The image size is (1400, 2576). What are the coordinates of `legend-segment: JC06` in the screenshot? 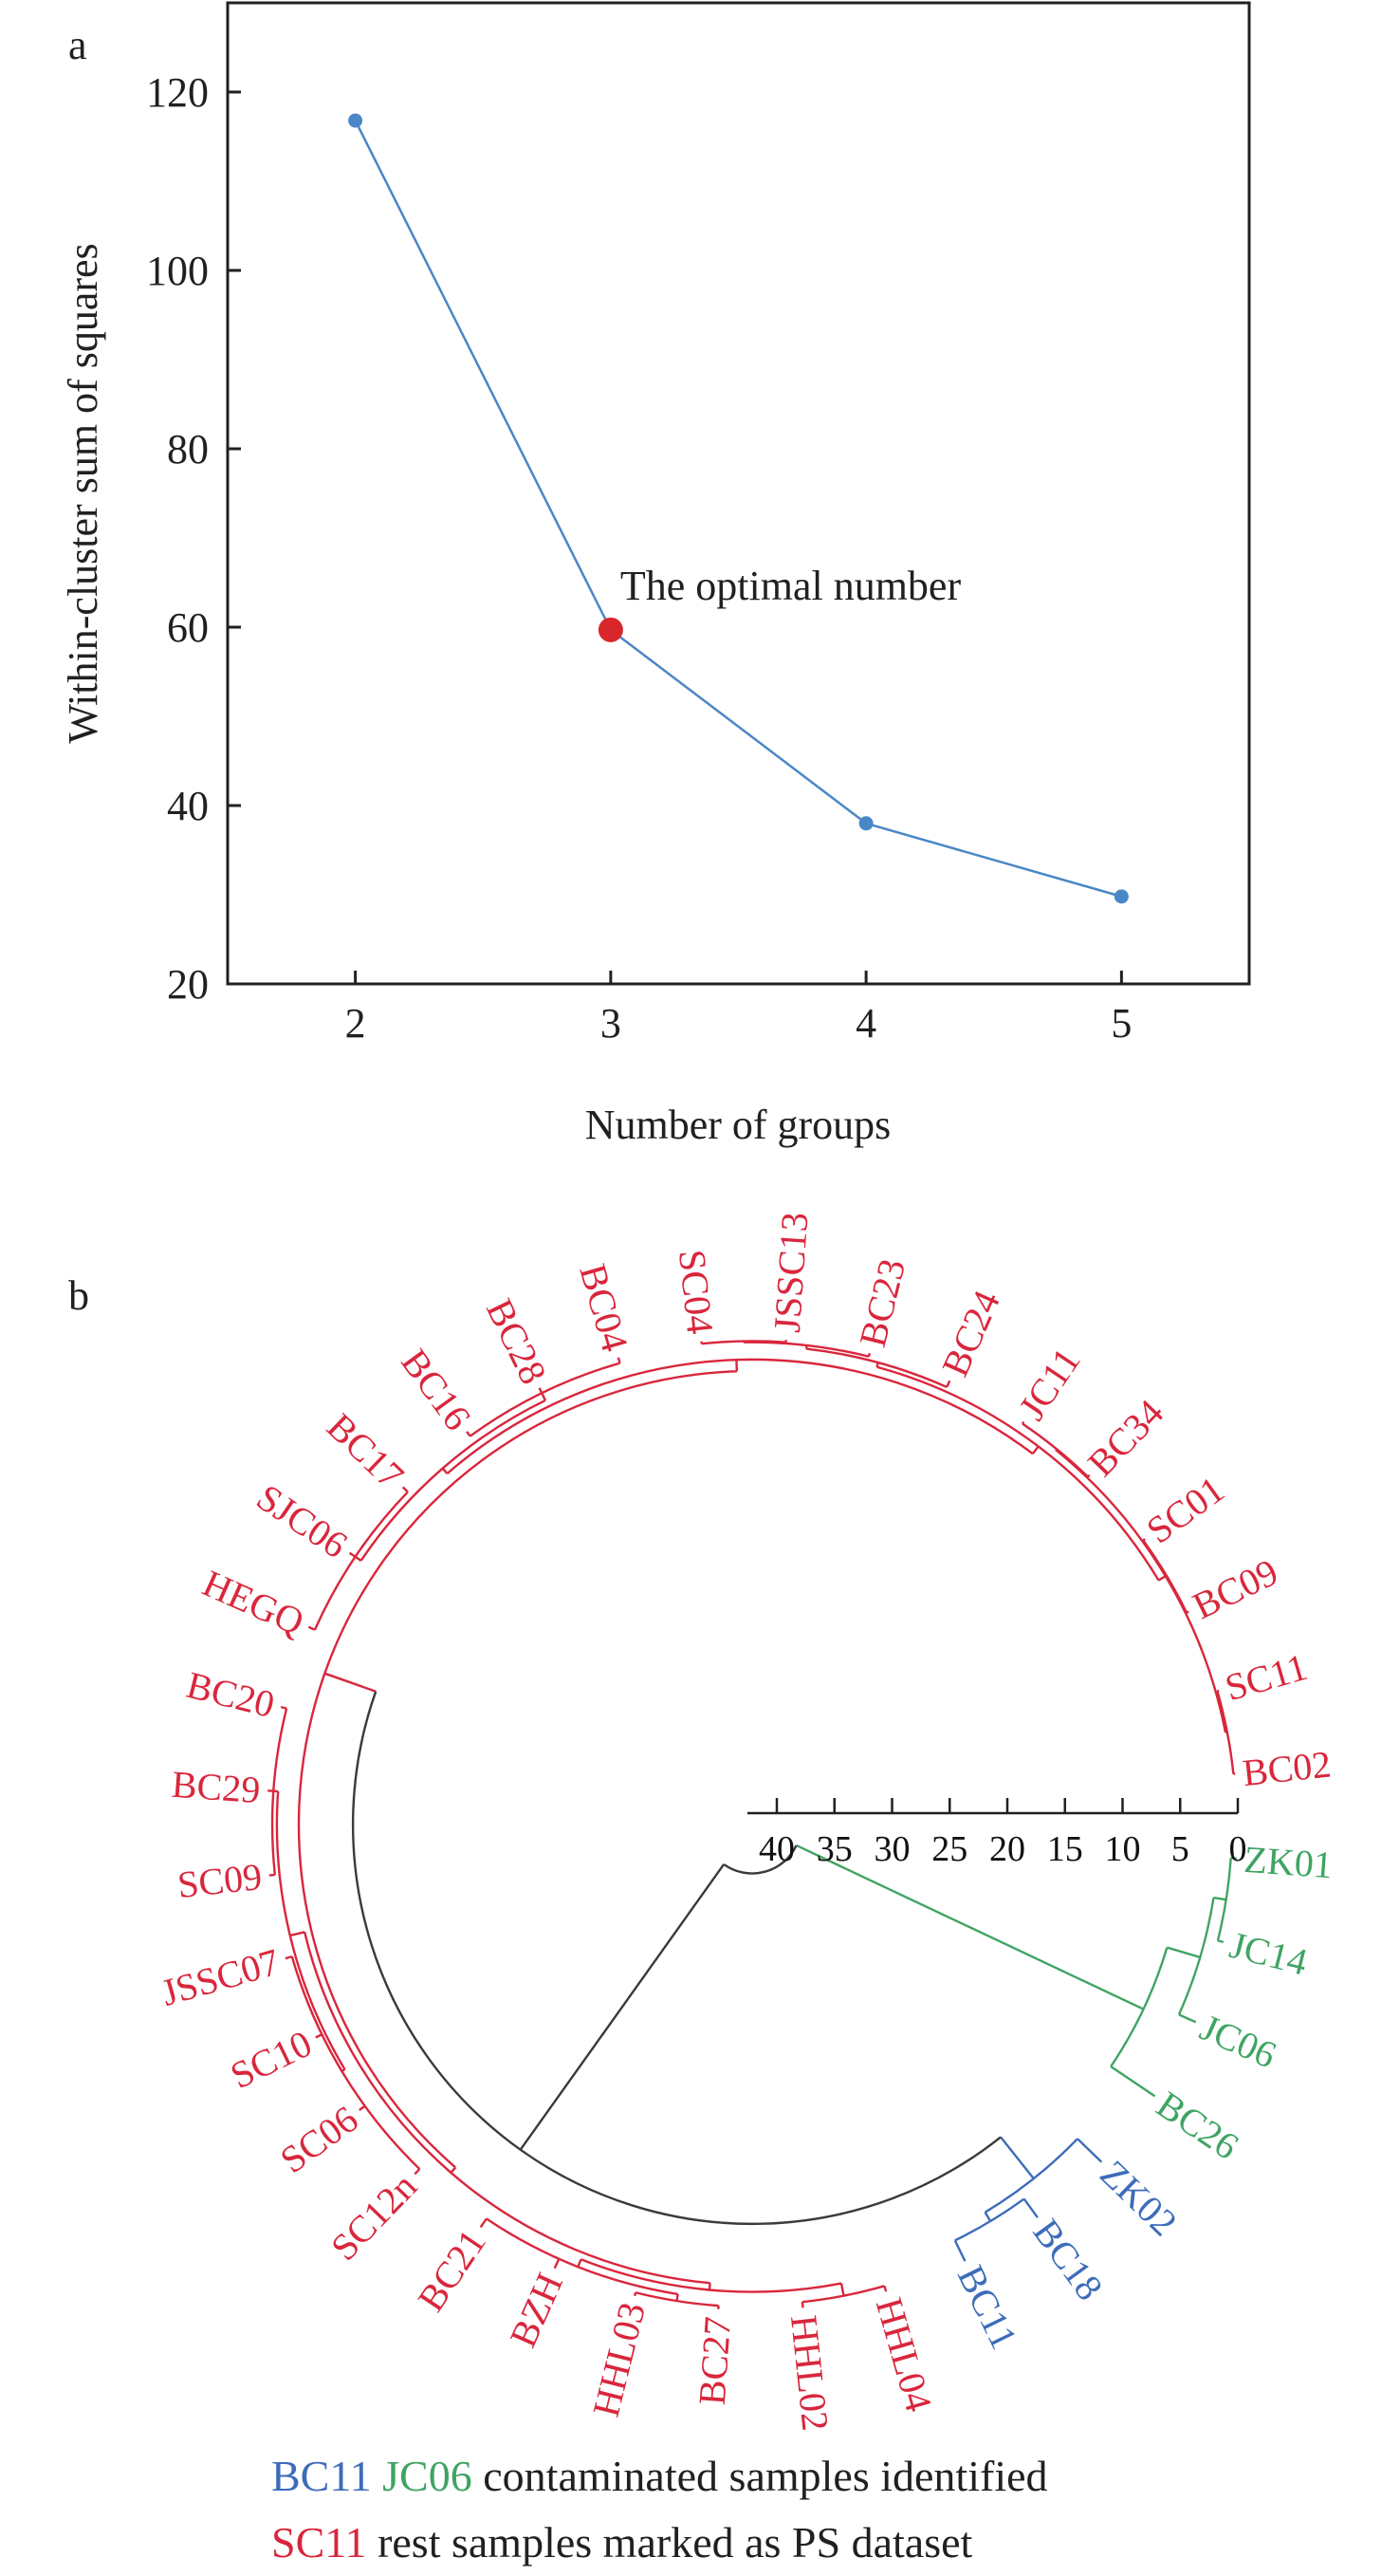 It's located at (422, 2476).